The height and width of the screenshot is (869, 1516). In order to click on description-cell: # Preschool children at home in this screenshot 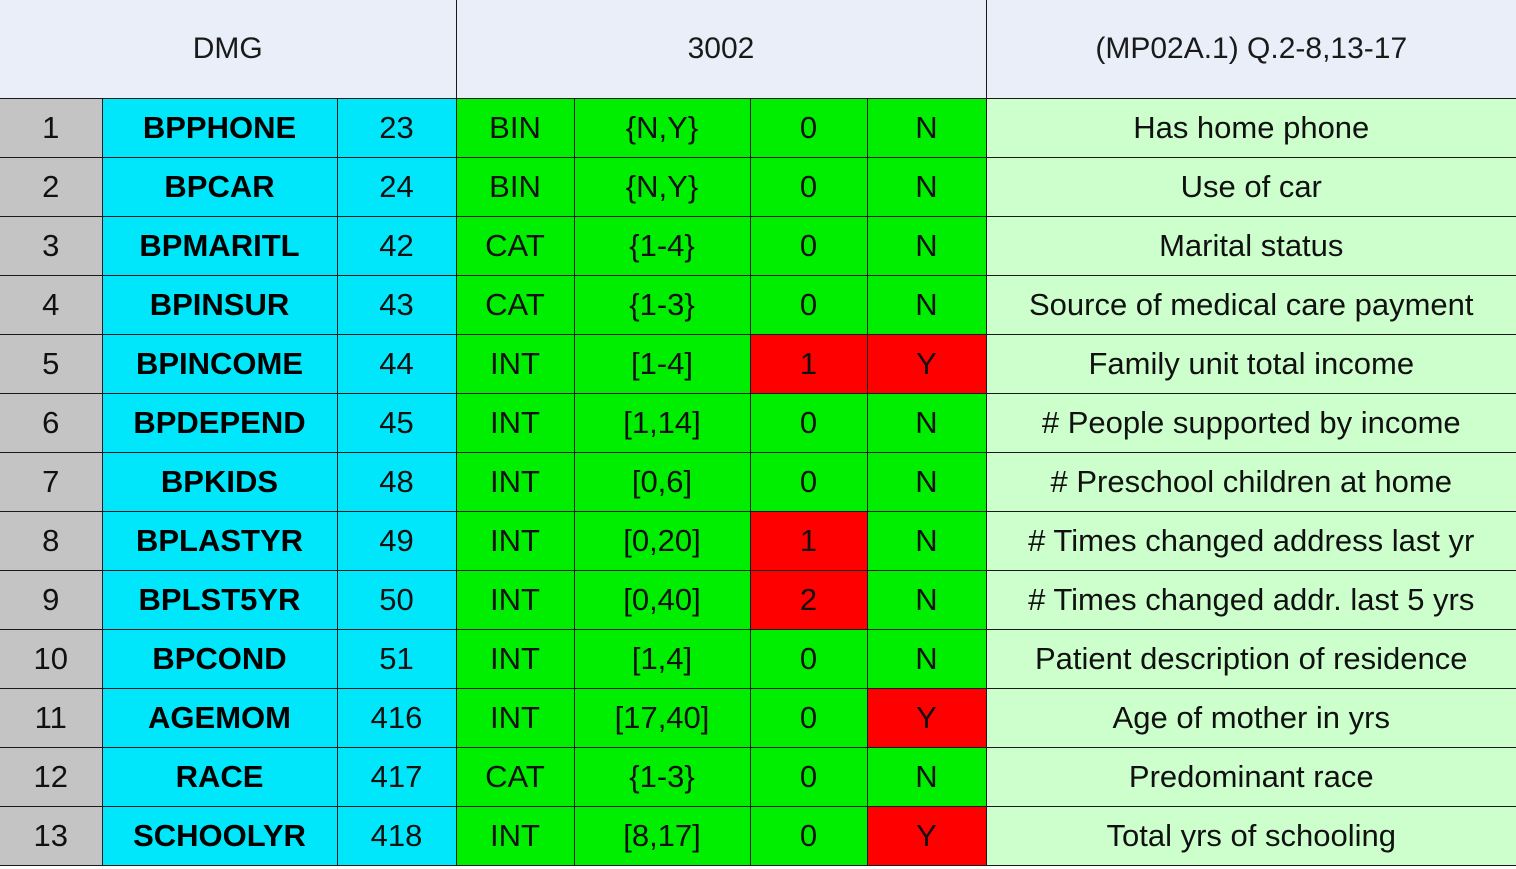, I will do `click(1250, 482)`.